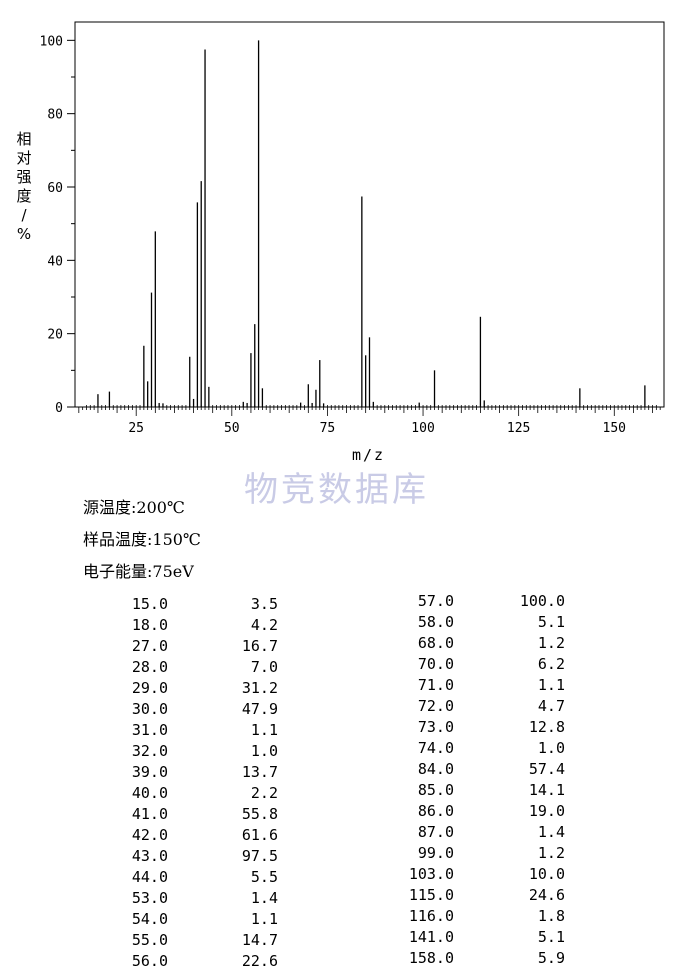 The width and height of the screenshot is (687, 972). Describe the element at coordinates (518, 428) in the screenshot. I see `x-tick-label: 125` at that location.